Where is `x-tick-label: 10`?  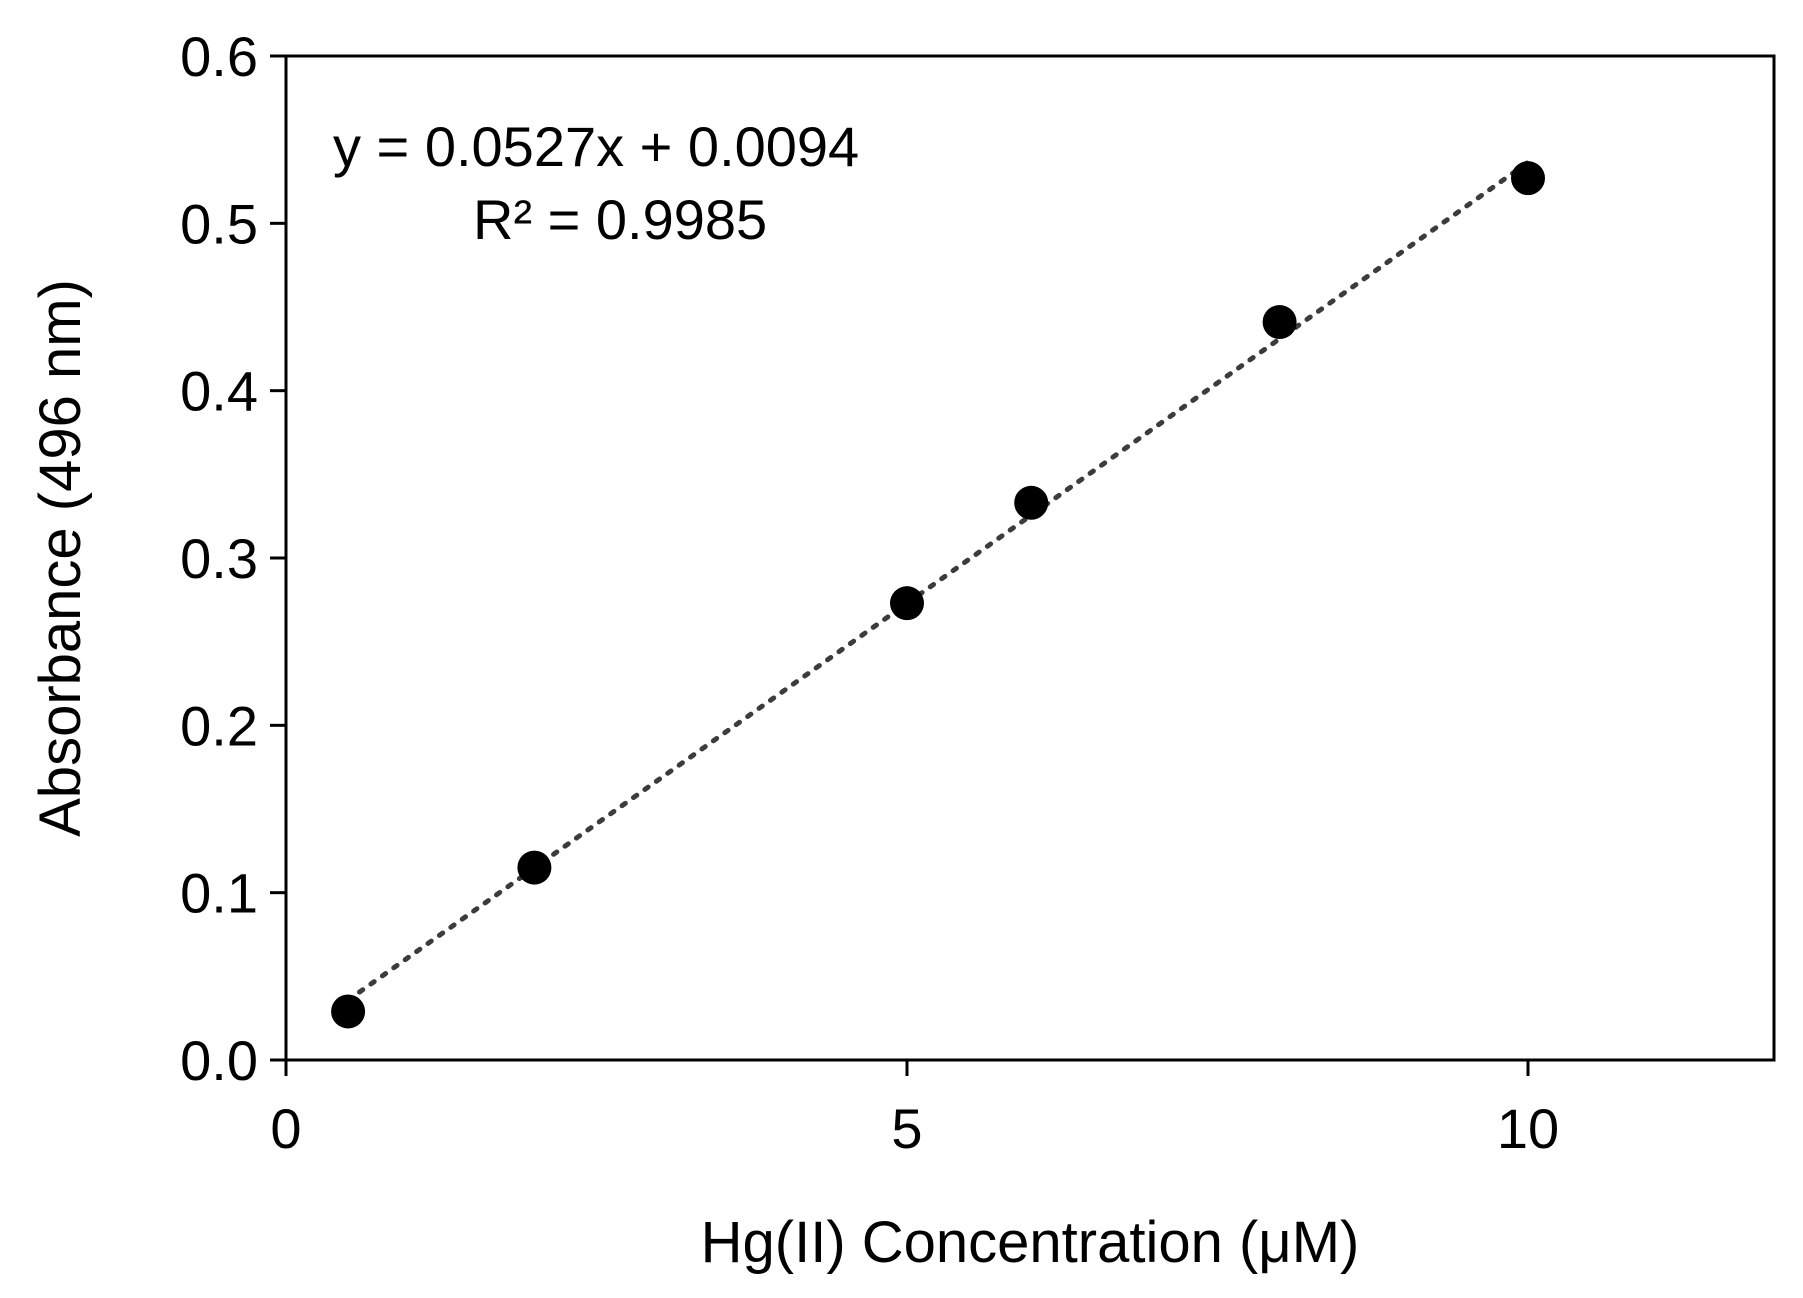 x-tick-label: 10 is located at coordinates (1528, 1128).